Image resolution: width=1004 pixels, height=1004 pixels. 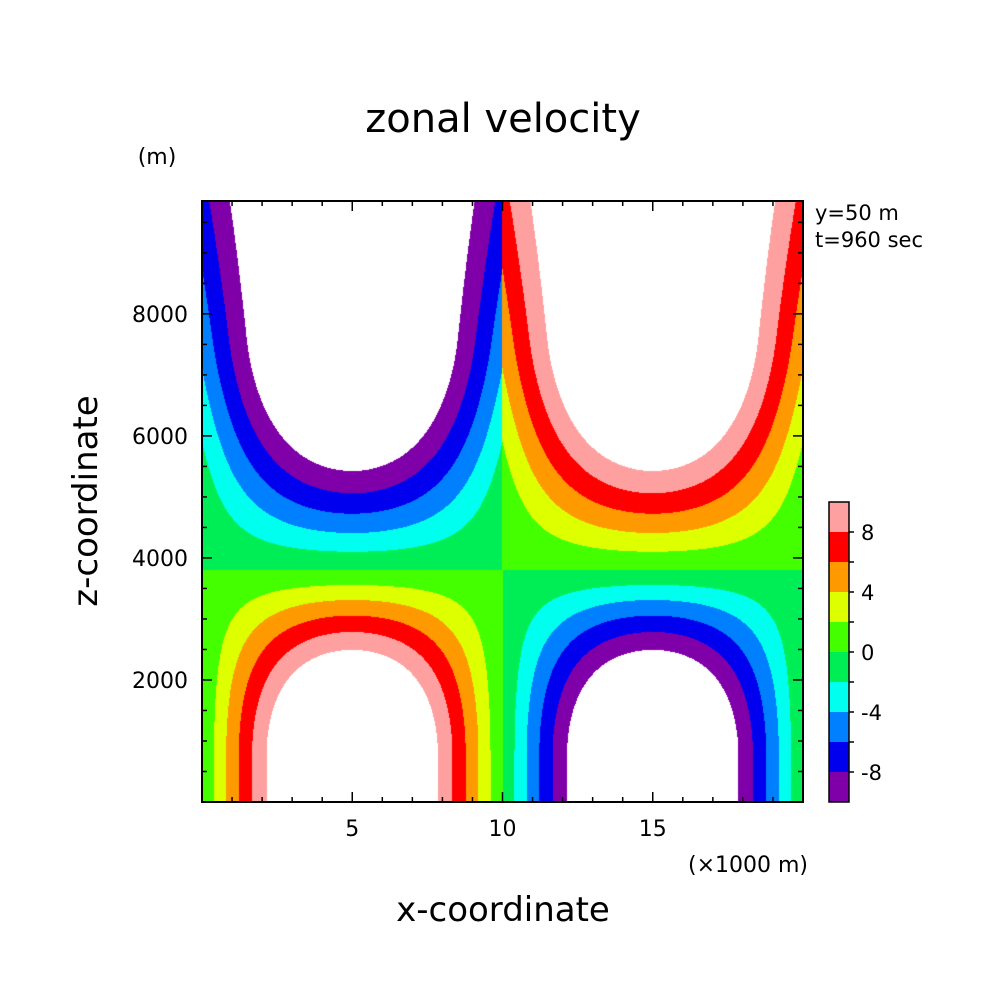 What do you see at coordinates (871, 773) in the screenshot?
I see `colorbar-label: -8` at bounding box center [871, 773].